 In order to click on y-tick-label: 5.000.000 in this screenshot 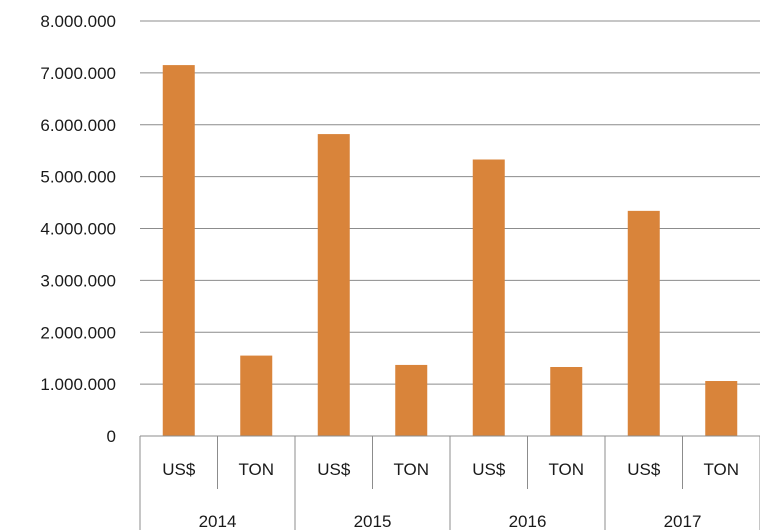, I will do `click(78, 177)`.